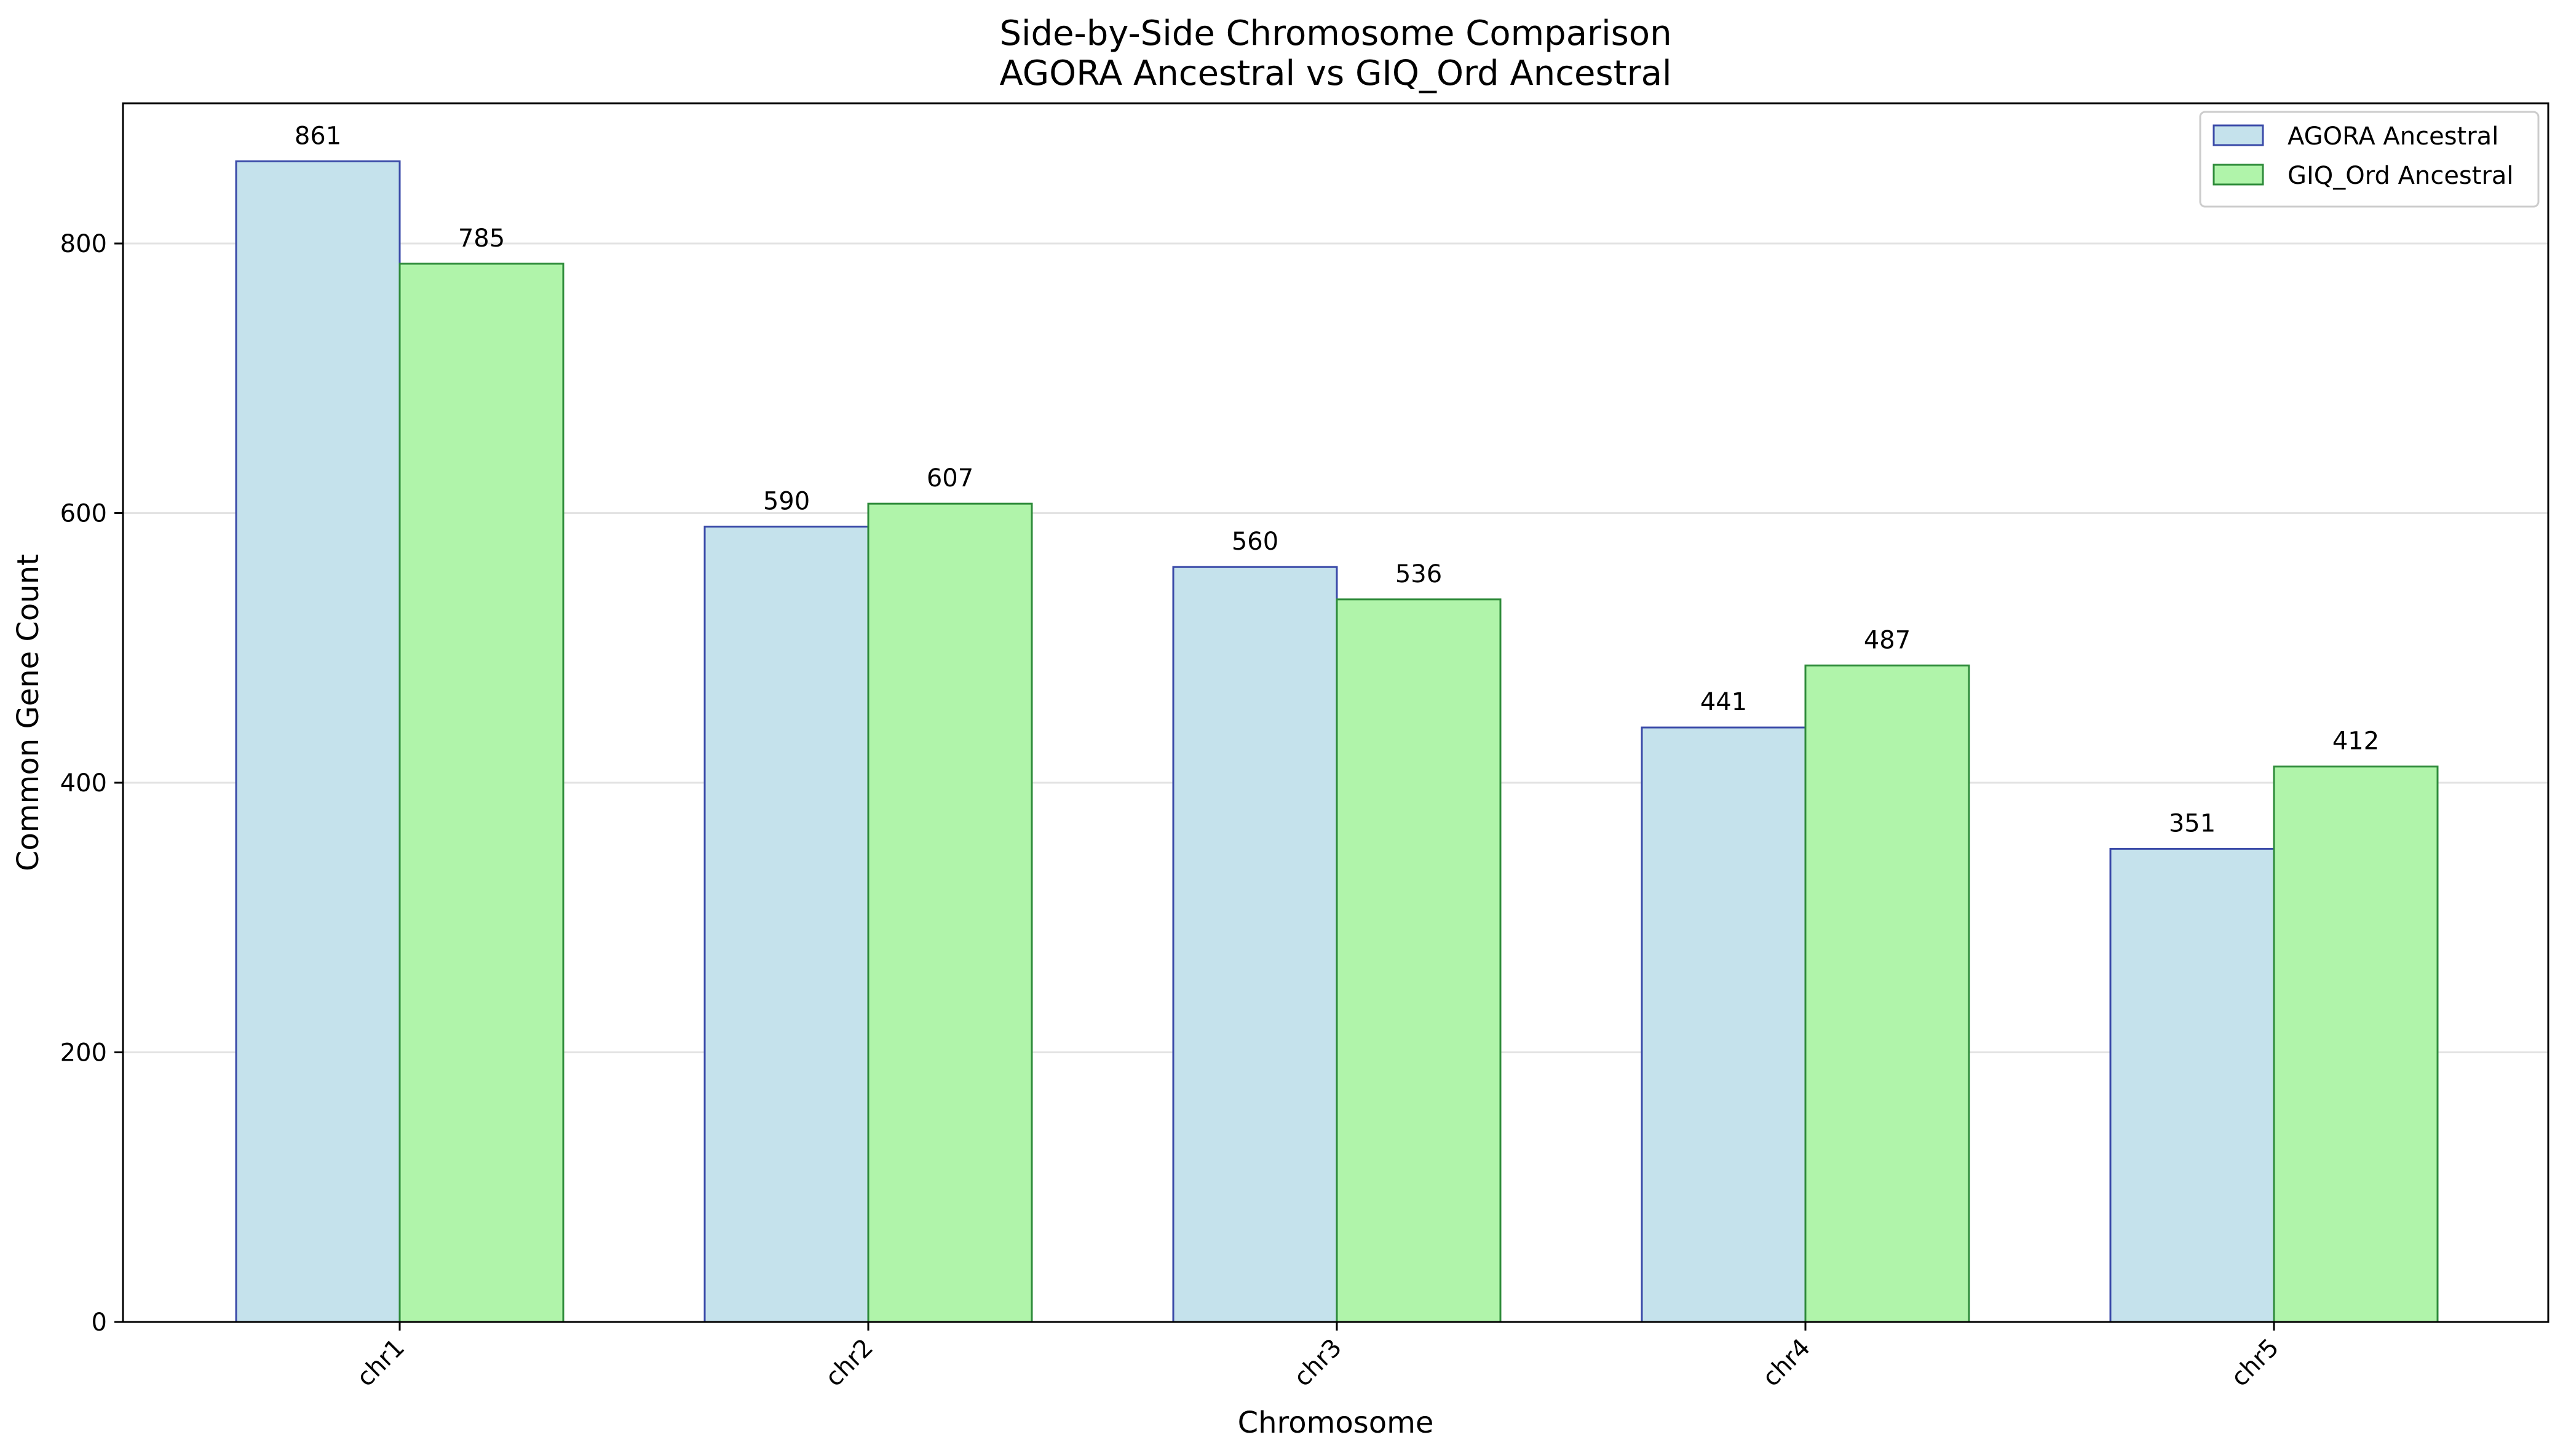 This screenshot has width=2563, height=1456. I want to click on bar-value-label: 536, so click(1418, 574).